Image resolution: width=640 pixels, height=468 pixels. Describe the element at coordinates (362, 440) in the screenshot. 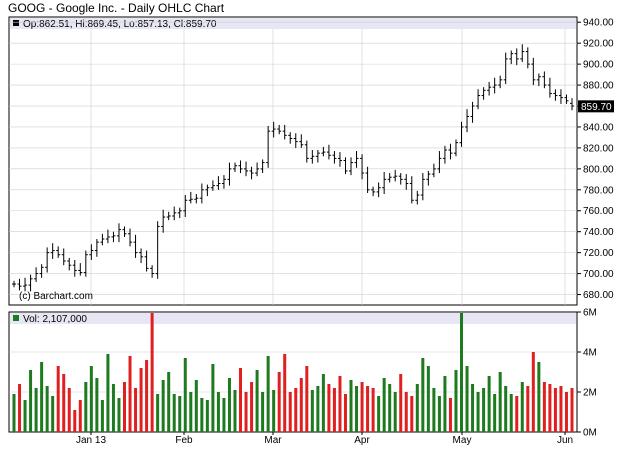

I see `x-tick-label: Apr` at that location.